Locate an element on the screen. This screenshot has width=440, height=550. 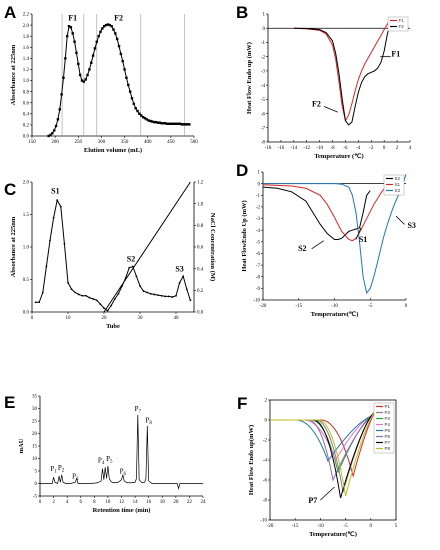
y-tick-label: -9 is located at coordinates (258, 289).